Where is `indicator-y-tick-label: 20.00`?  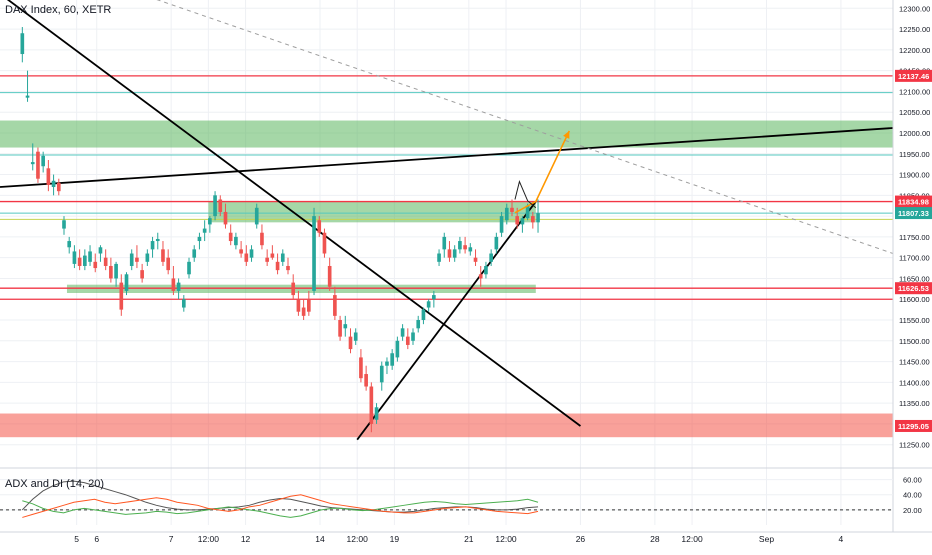 indicator-y-tick-label: 20.00 is located at coordinates (912, 510).